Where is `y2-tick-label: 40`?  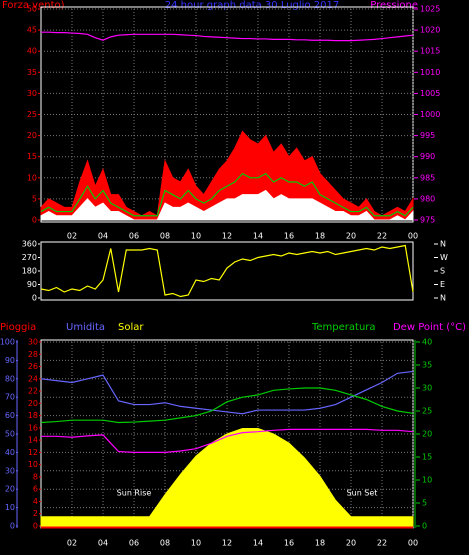
y2-tick-label: 40 is located at coordinates (427, 342).